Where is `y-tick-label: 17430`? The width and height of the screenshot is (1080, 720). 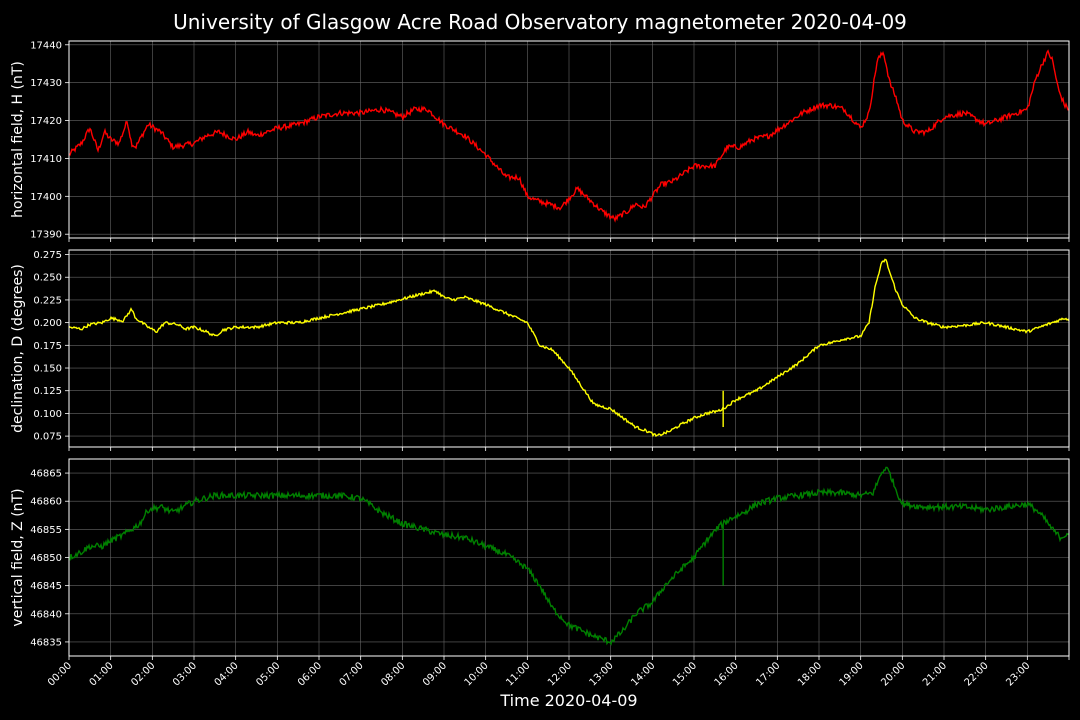 y-tick-label: 17430 is located at coordinates (46, 83).